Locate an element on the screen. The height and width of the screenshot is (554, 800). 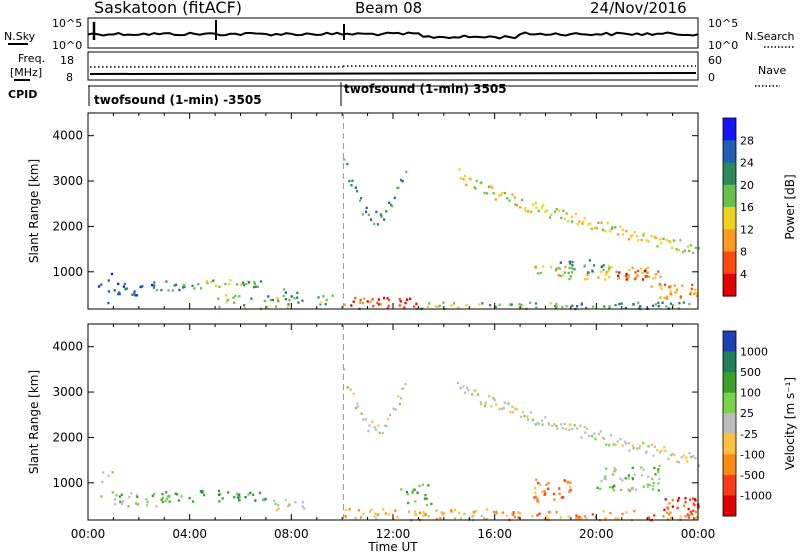
time-tick-label: 00:00 is located at coordinates (88, 534).